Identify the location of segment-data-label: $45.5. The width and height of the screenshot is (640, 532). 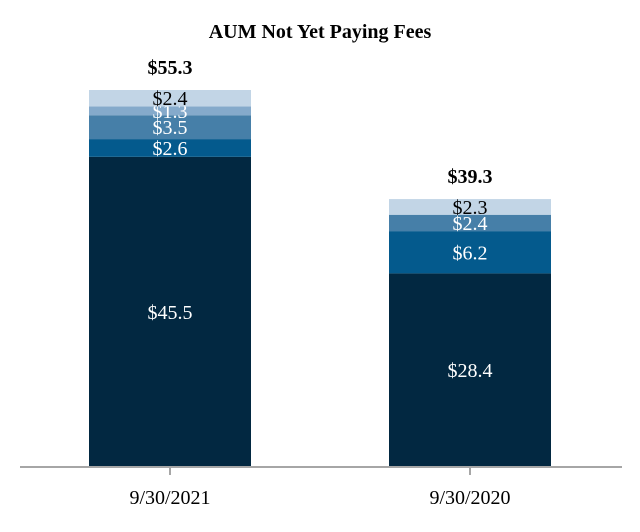
(170, 313).